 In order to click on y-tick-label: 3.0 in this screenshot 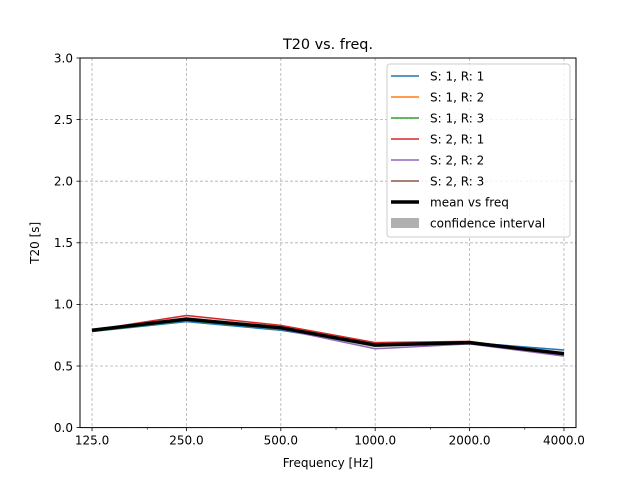, I will do `click(63, 58)`.